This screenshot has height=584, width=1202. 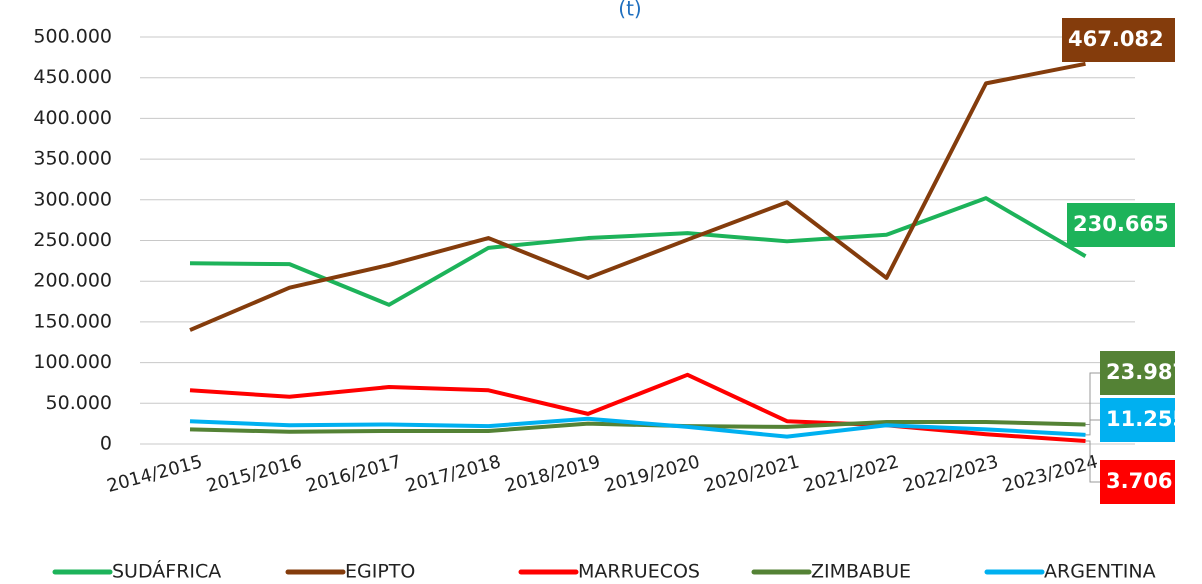 I want to click on y-tick-label: 100.000, so click(x=72, y=362).